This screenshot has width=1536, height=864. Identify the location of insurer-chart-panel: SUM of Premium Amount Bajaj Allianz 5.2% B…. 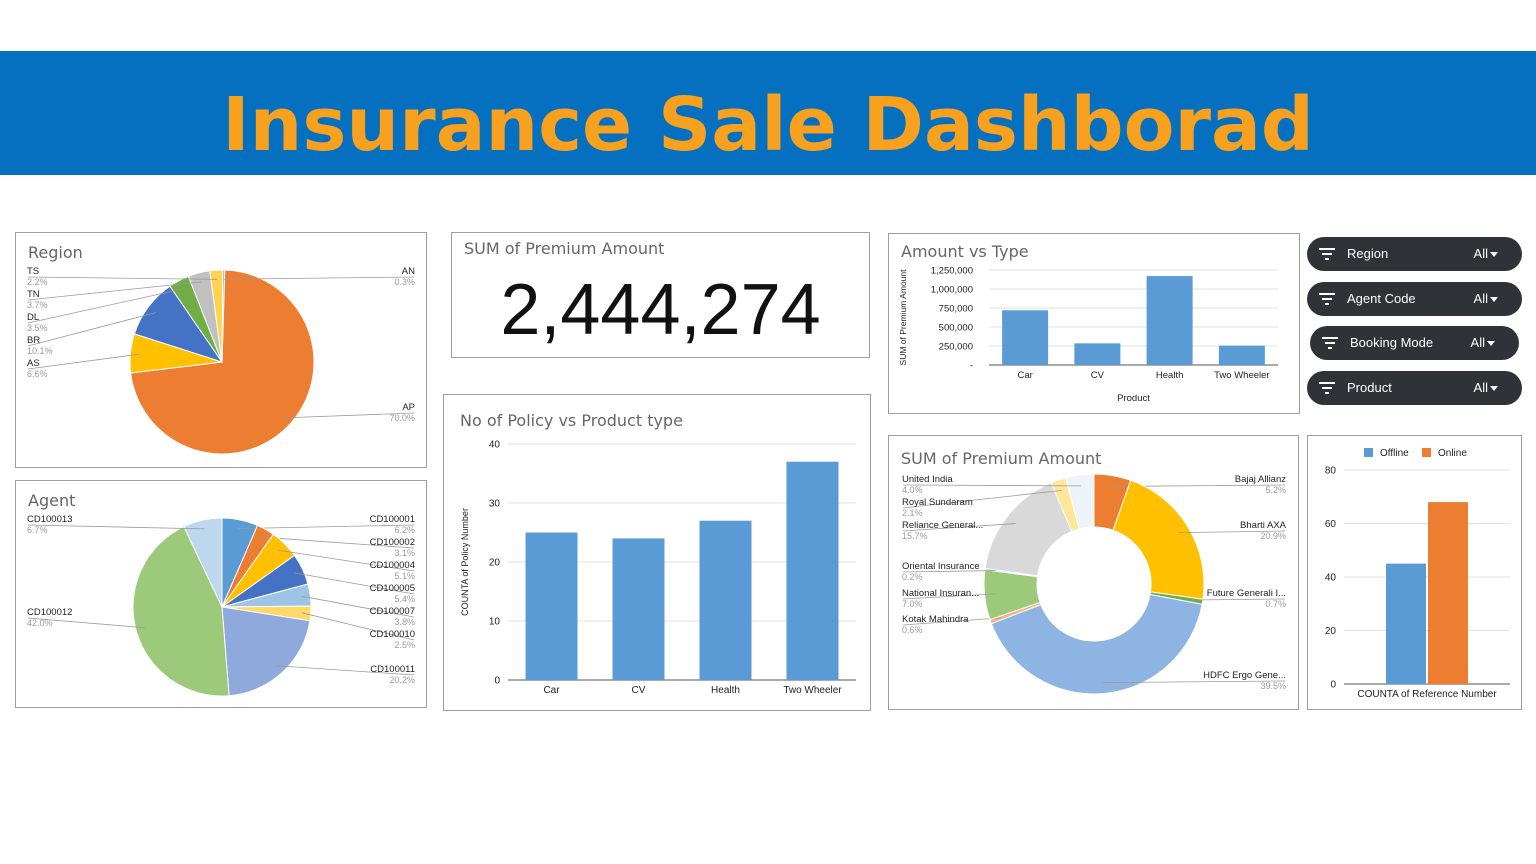
(1093, 572).